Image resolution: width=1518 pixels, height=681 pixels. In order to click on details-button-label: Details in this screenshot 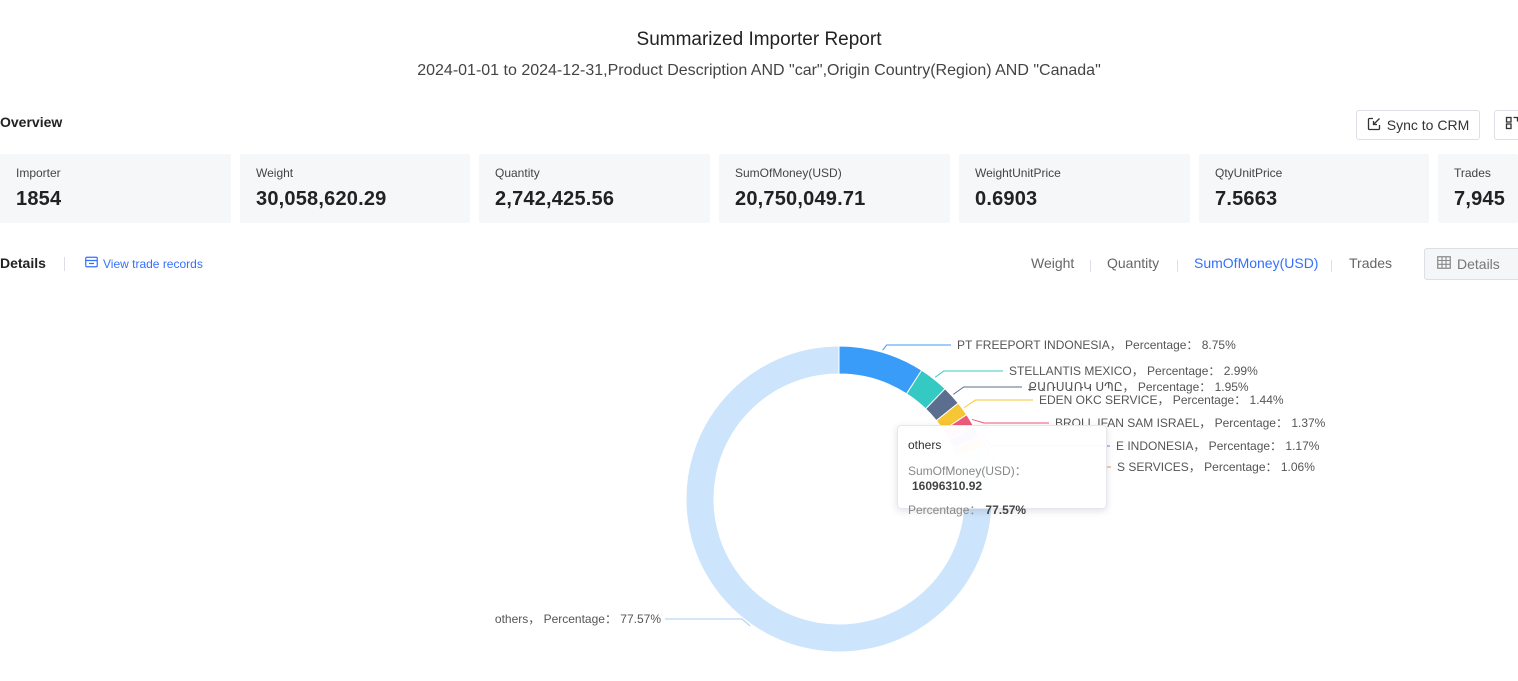, I will do `click(1478, 264)`.